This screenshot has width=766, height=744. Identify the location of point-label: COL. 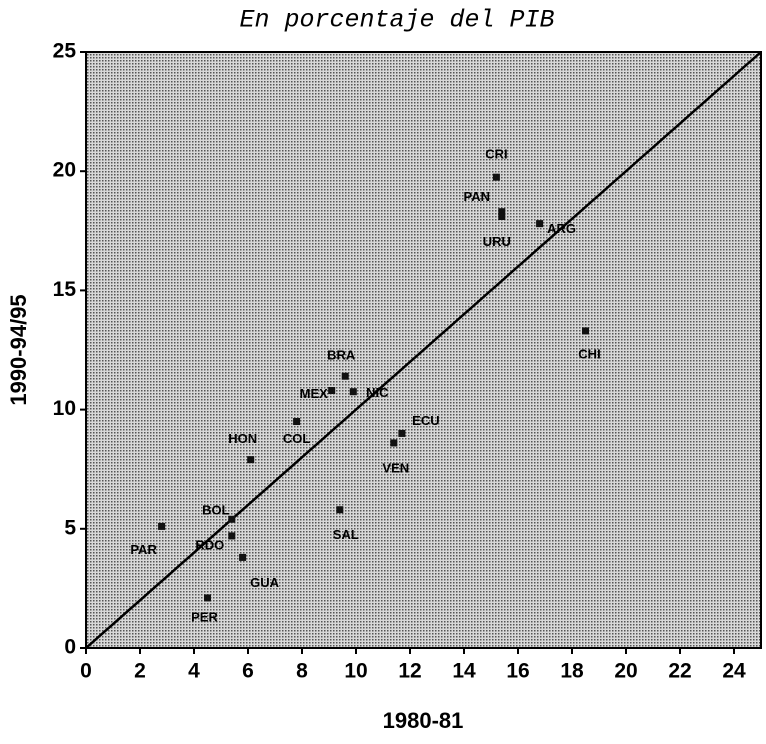
(297, 438).